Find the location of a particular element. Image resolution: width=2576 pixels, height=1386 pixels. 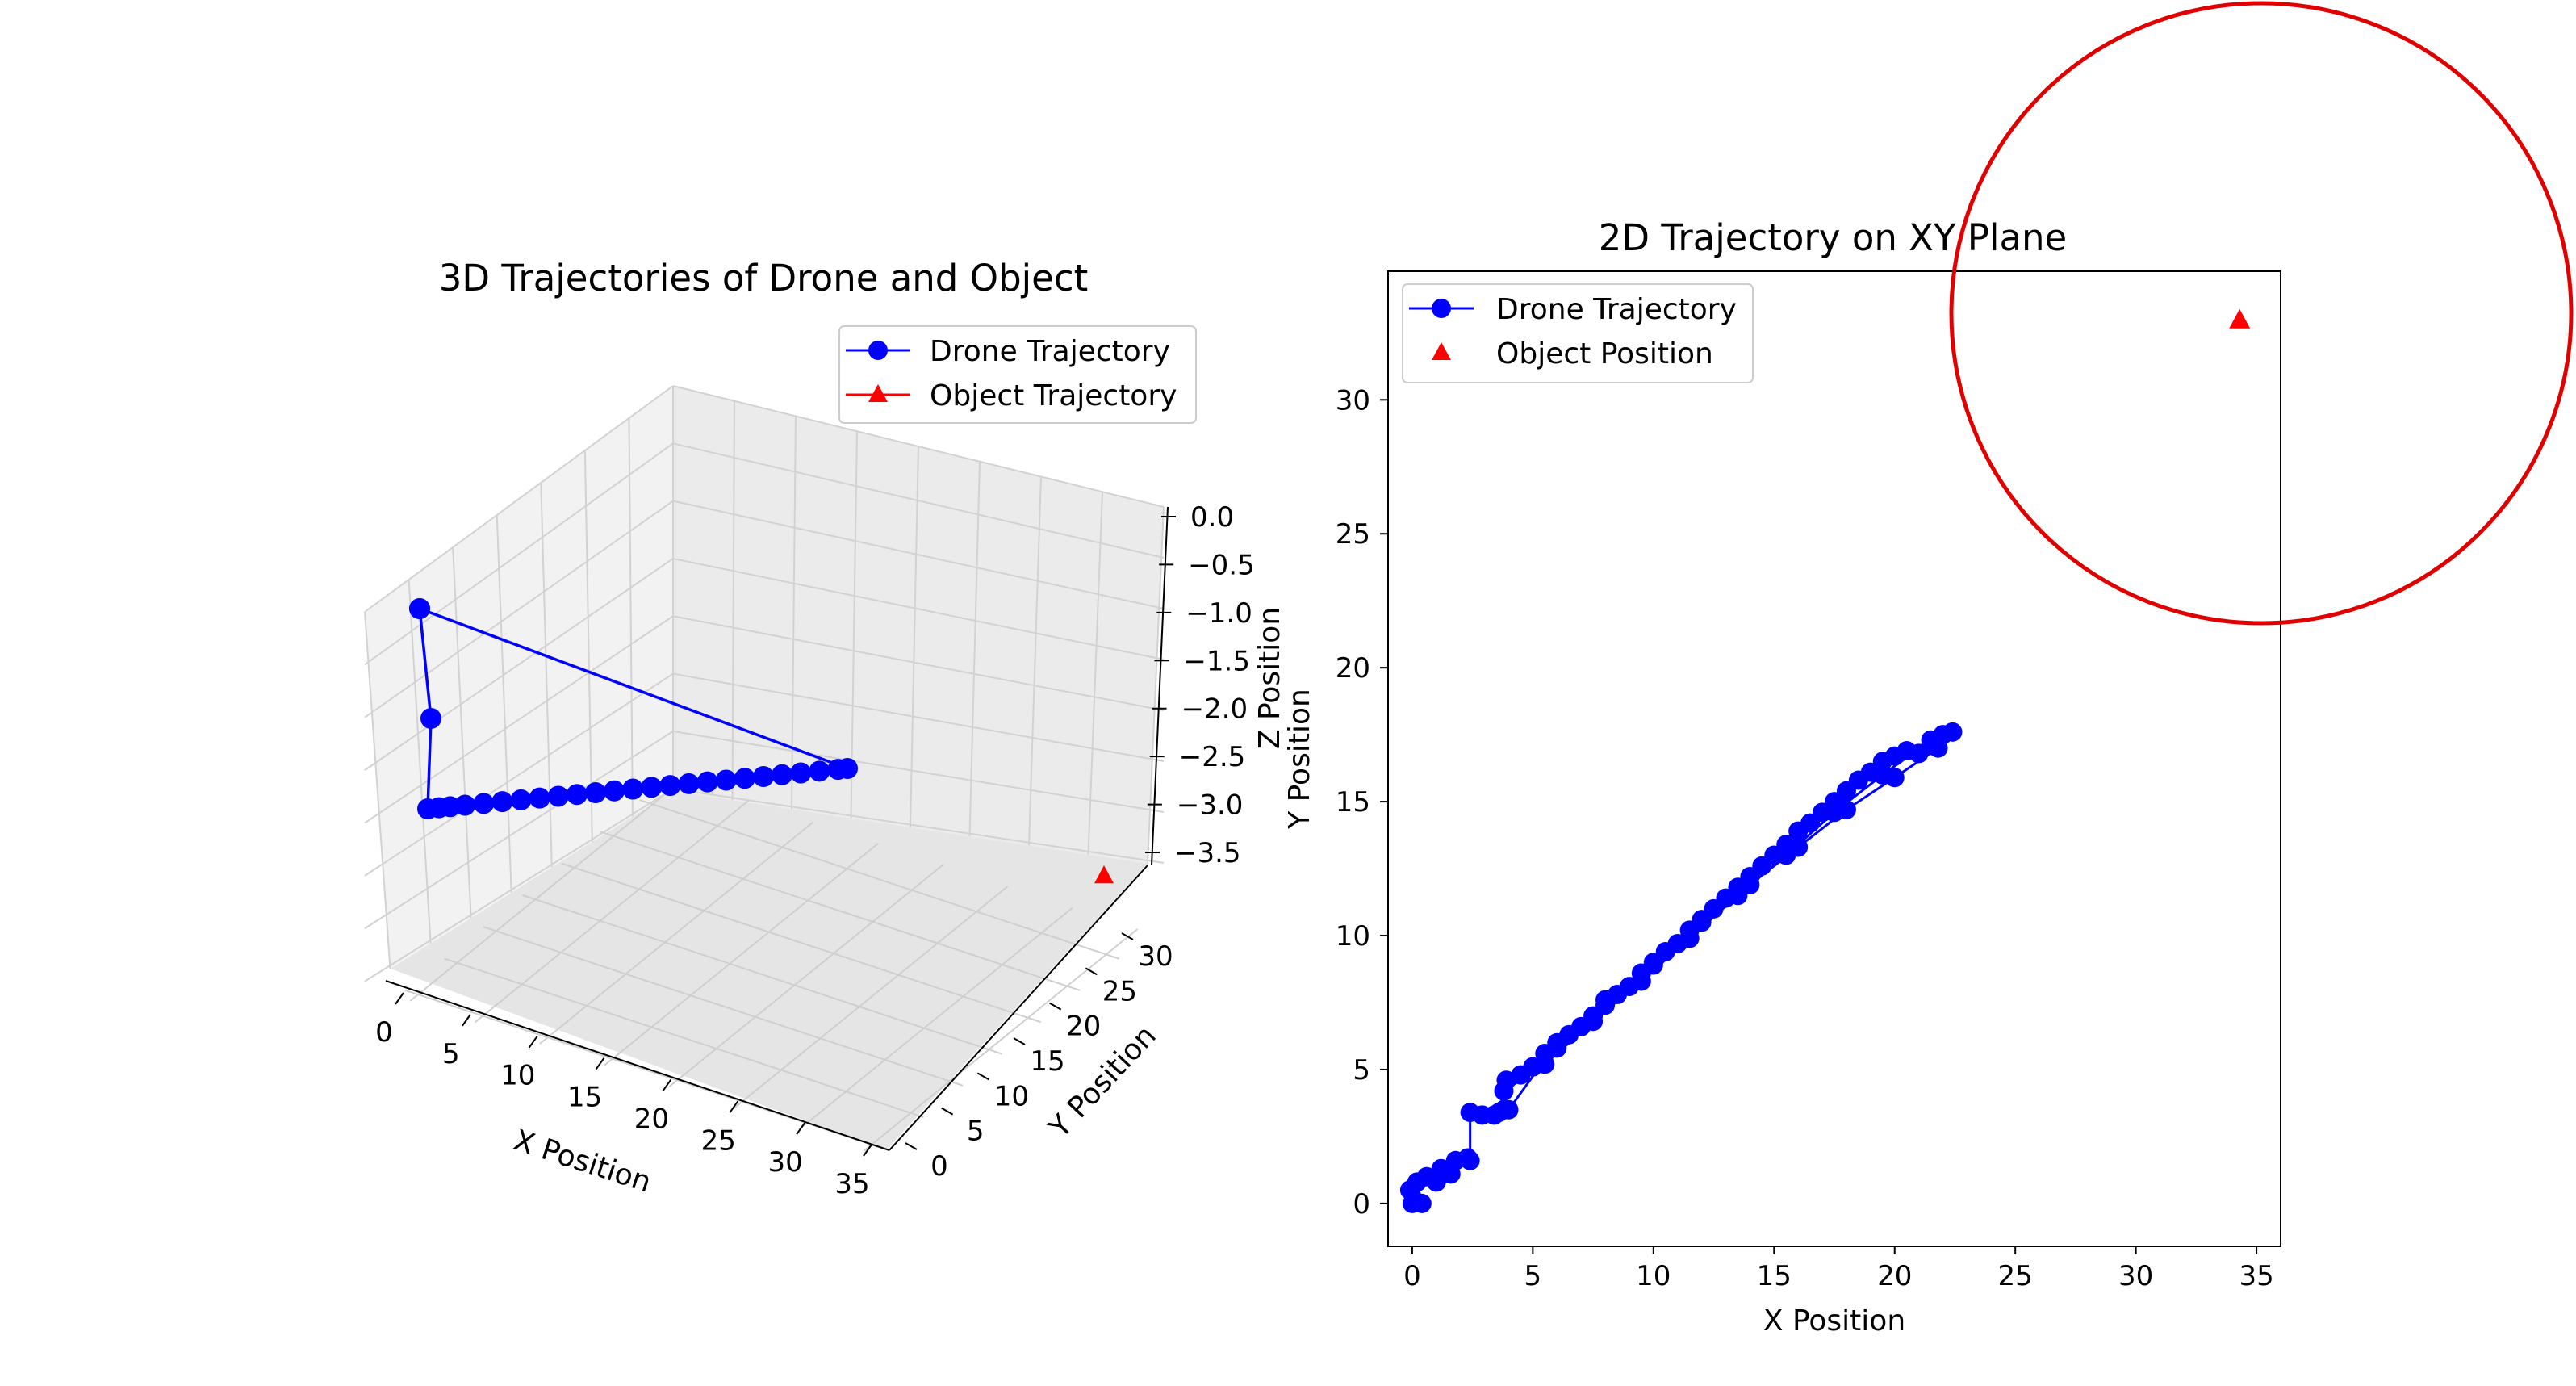

y-axis-label-3d: Y Position is located at coordinates (1103, 1082).